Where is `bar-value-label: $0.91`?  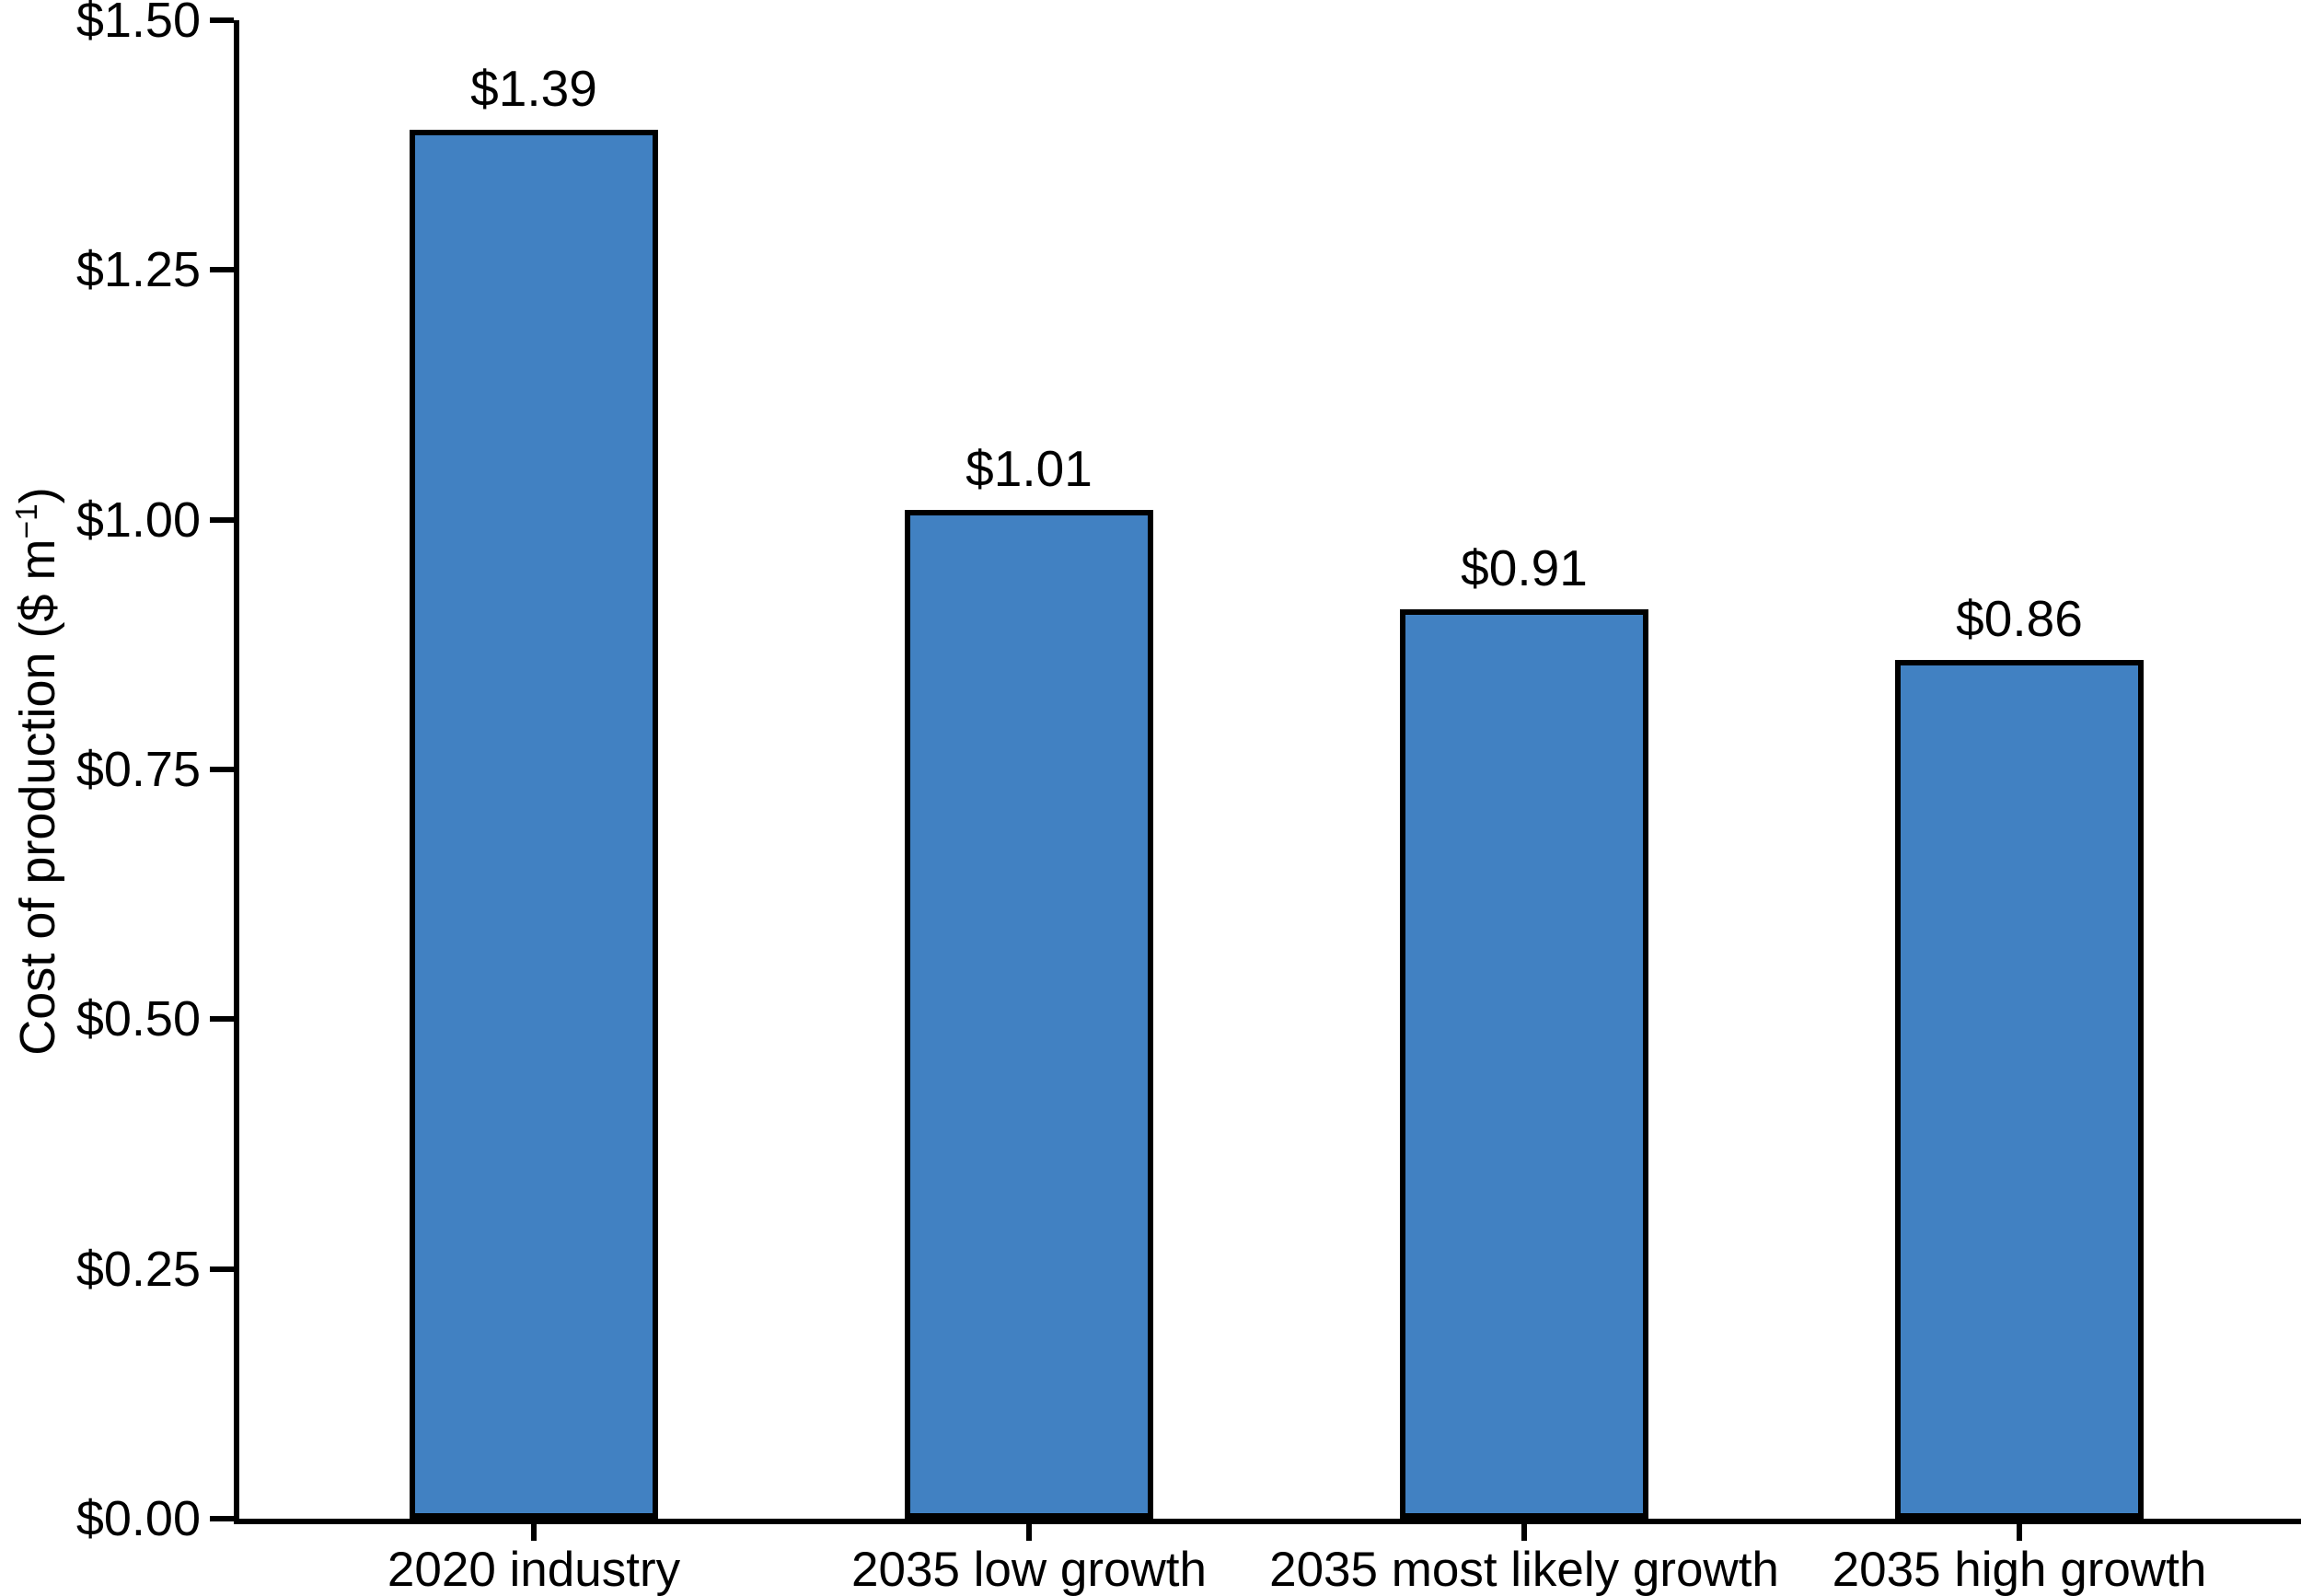
bar-value-label: $0.91 is located at coordinates (1524, 568).